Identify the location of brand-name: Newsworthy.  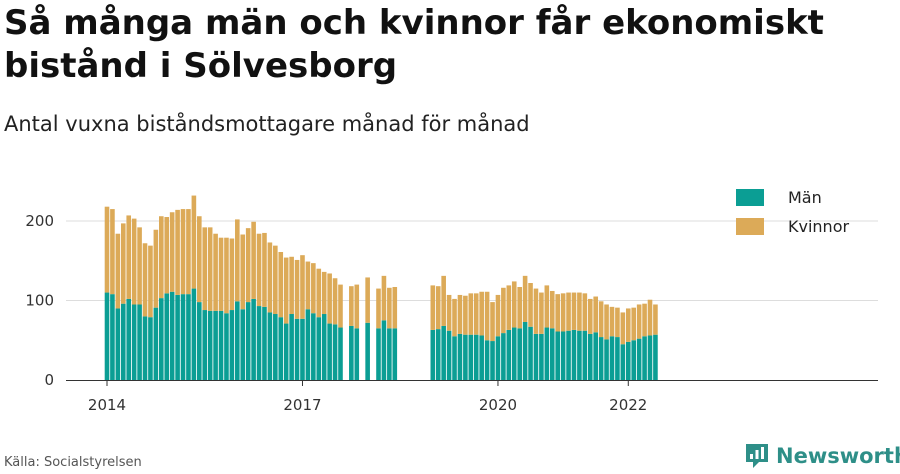
(838, 456).